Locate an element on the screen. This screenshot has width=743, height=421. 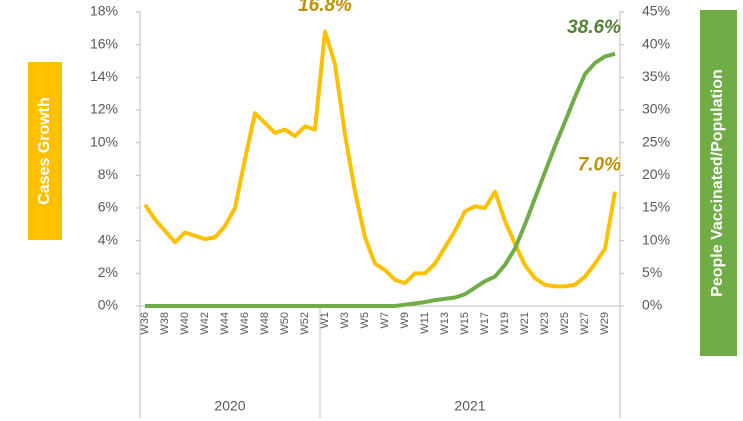
x-tick-label: W48 is located at coordinates (265, 323).